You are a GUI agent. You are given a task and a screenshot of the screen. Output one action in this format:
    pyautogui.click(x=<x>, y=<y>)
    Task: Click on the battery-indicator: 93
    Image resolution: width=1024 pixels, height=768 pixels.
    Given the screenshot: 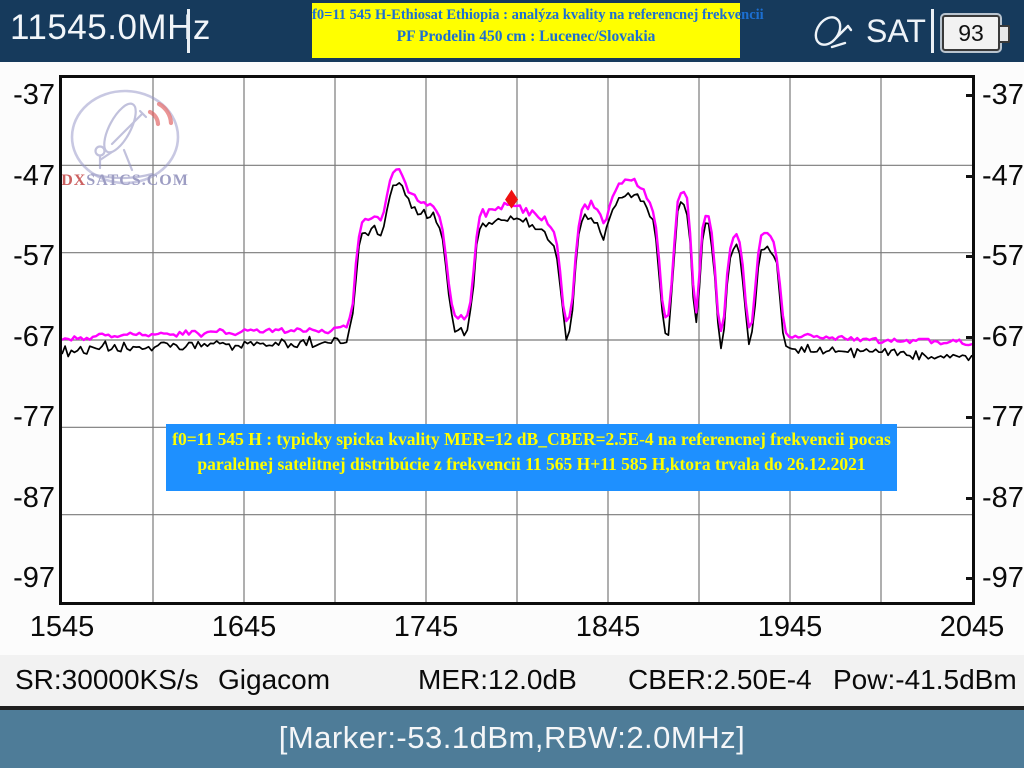 What is the action you would take?
    pyautogui.click(x=976, y=33)
    